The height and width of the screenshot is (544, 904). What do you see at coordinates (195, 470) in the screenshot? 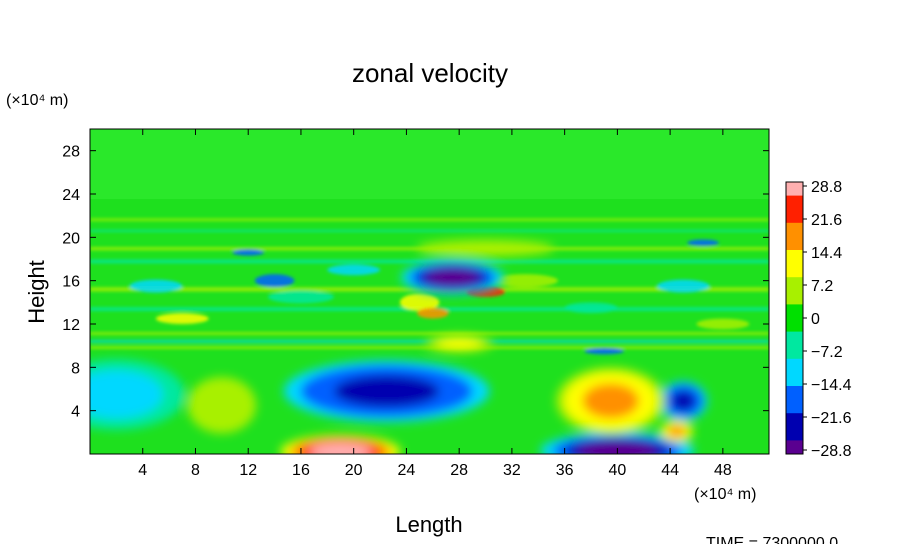
I see `x-tick-label: 8` at bounding box center [195, 470].